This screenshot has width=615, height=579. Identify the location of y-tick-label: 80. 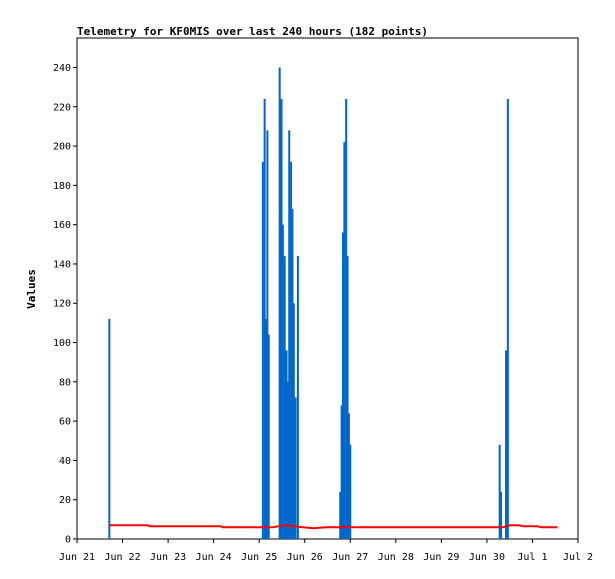
(65, 382).